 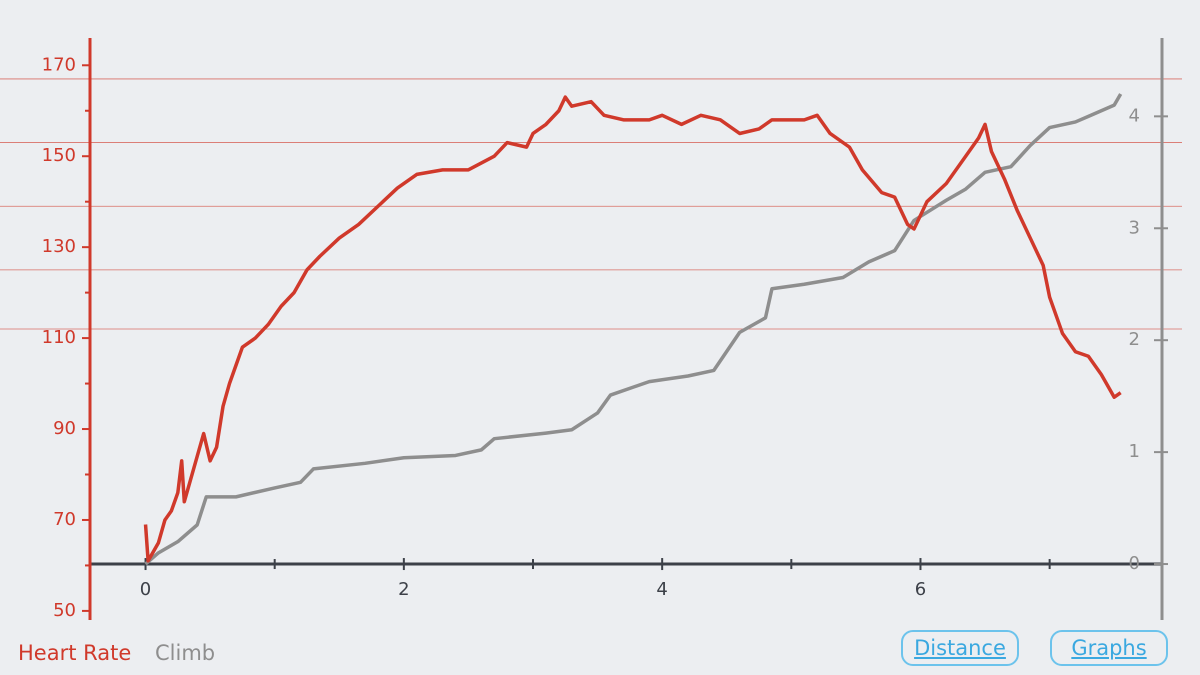 I want to click on y-tick-label: 110, so click(x=59, y=337).